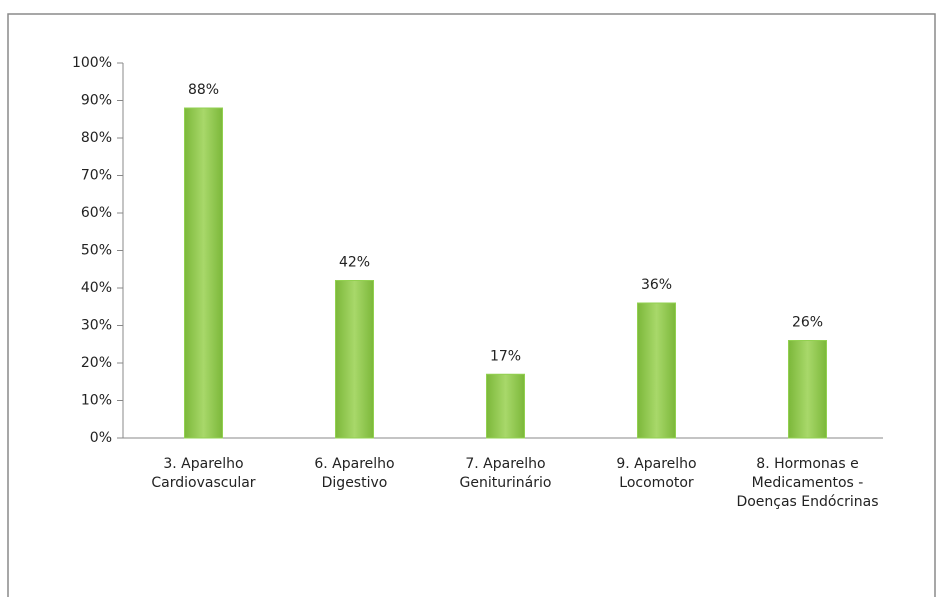 The width and height of the screenshot is (942, 597). I want to click on y-tick-label: 20%, so click(96, 363).